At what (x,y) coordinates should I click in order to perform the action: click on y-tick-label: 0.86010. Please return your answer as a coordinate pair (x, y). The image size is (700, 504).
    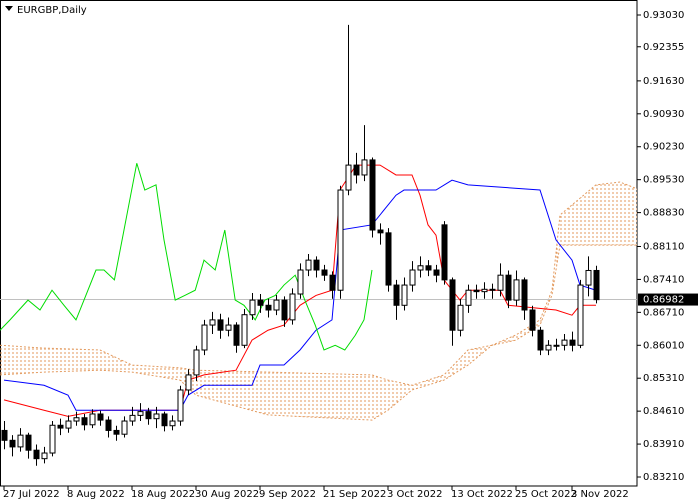
    Looking at the image, I should click on (663, 345).